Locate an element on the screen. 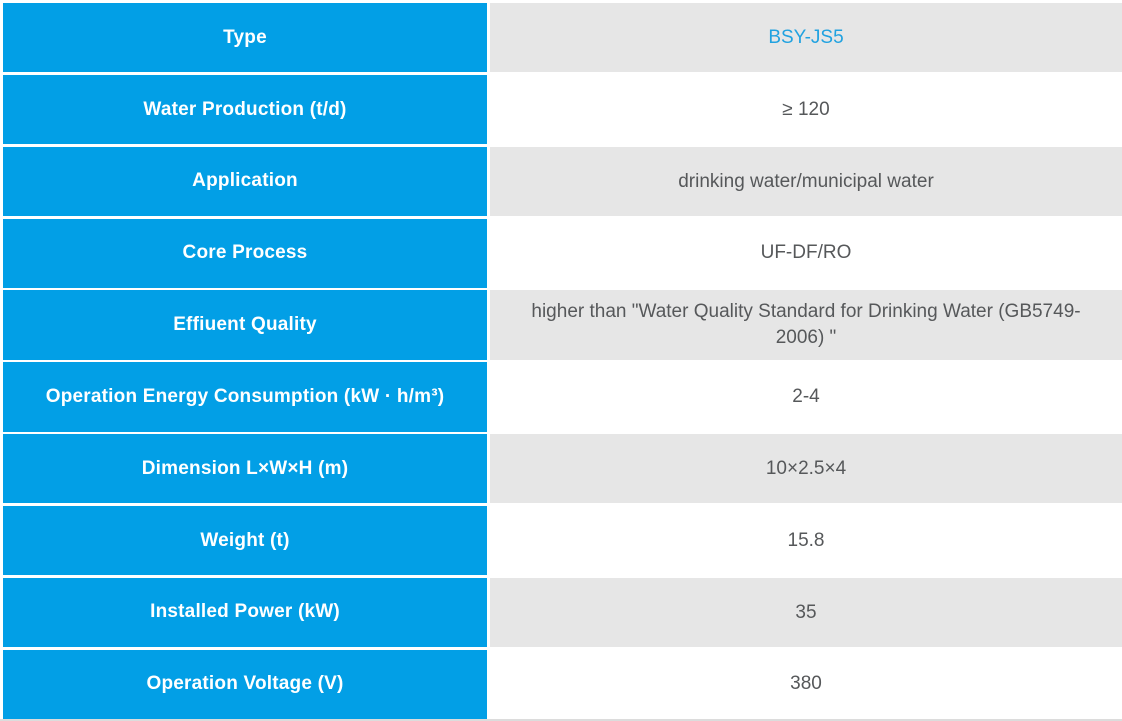 The height and width of the screenshot is (721, 1122). table-row-type: Type BSY-JS5 is located at coordinates (562, 38).